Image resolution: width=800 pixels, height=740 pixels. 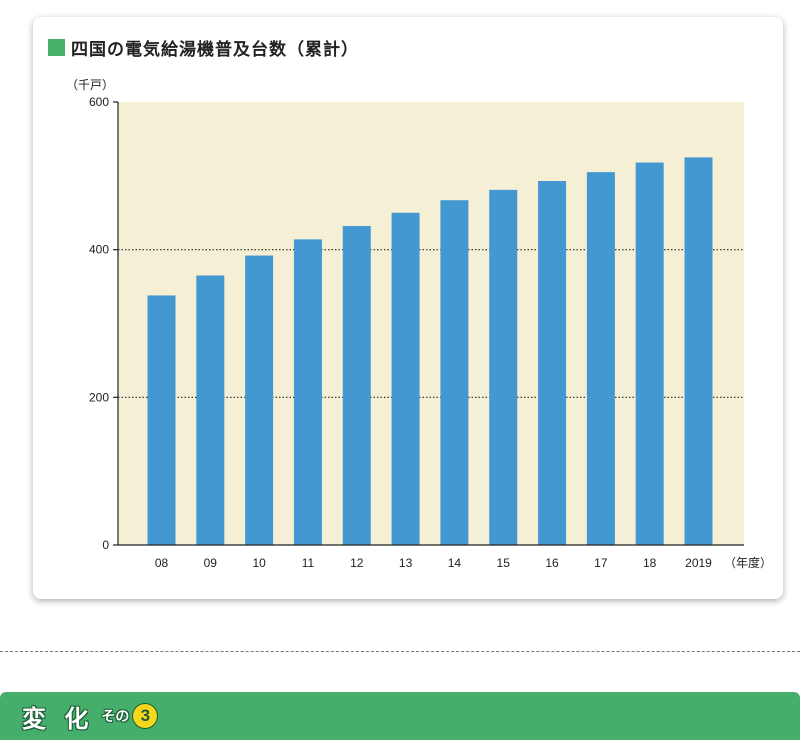 What do you see at coordinates (145, 716) in the screenshot?
I see `section-number-badge: 3` at bounding box center [145, 716].